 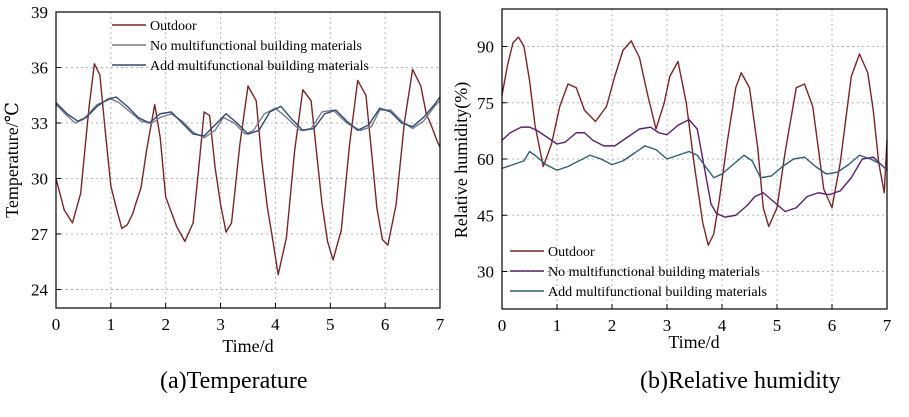 What do you see at coordinates (275, 324) in the screenshot?
I see `temp-xtick-label-4: 4` at bounding box center [275, 324].